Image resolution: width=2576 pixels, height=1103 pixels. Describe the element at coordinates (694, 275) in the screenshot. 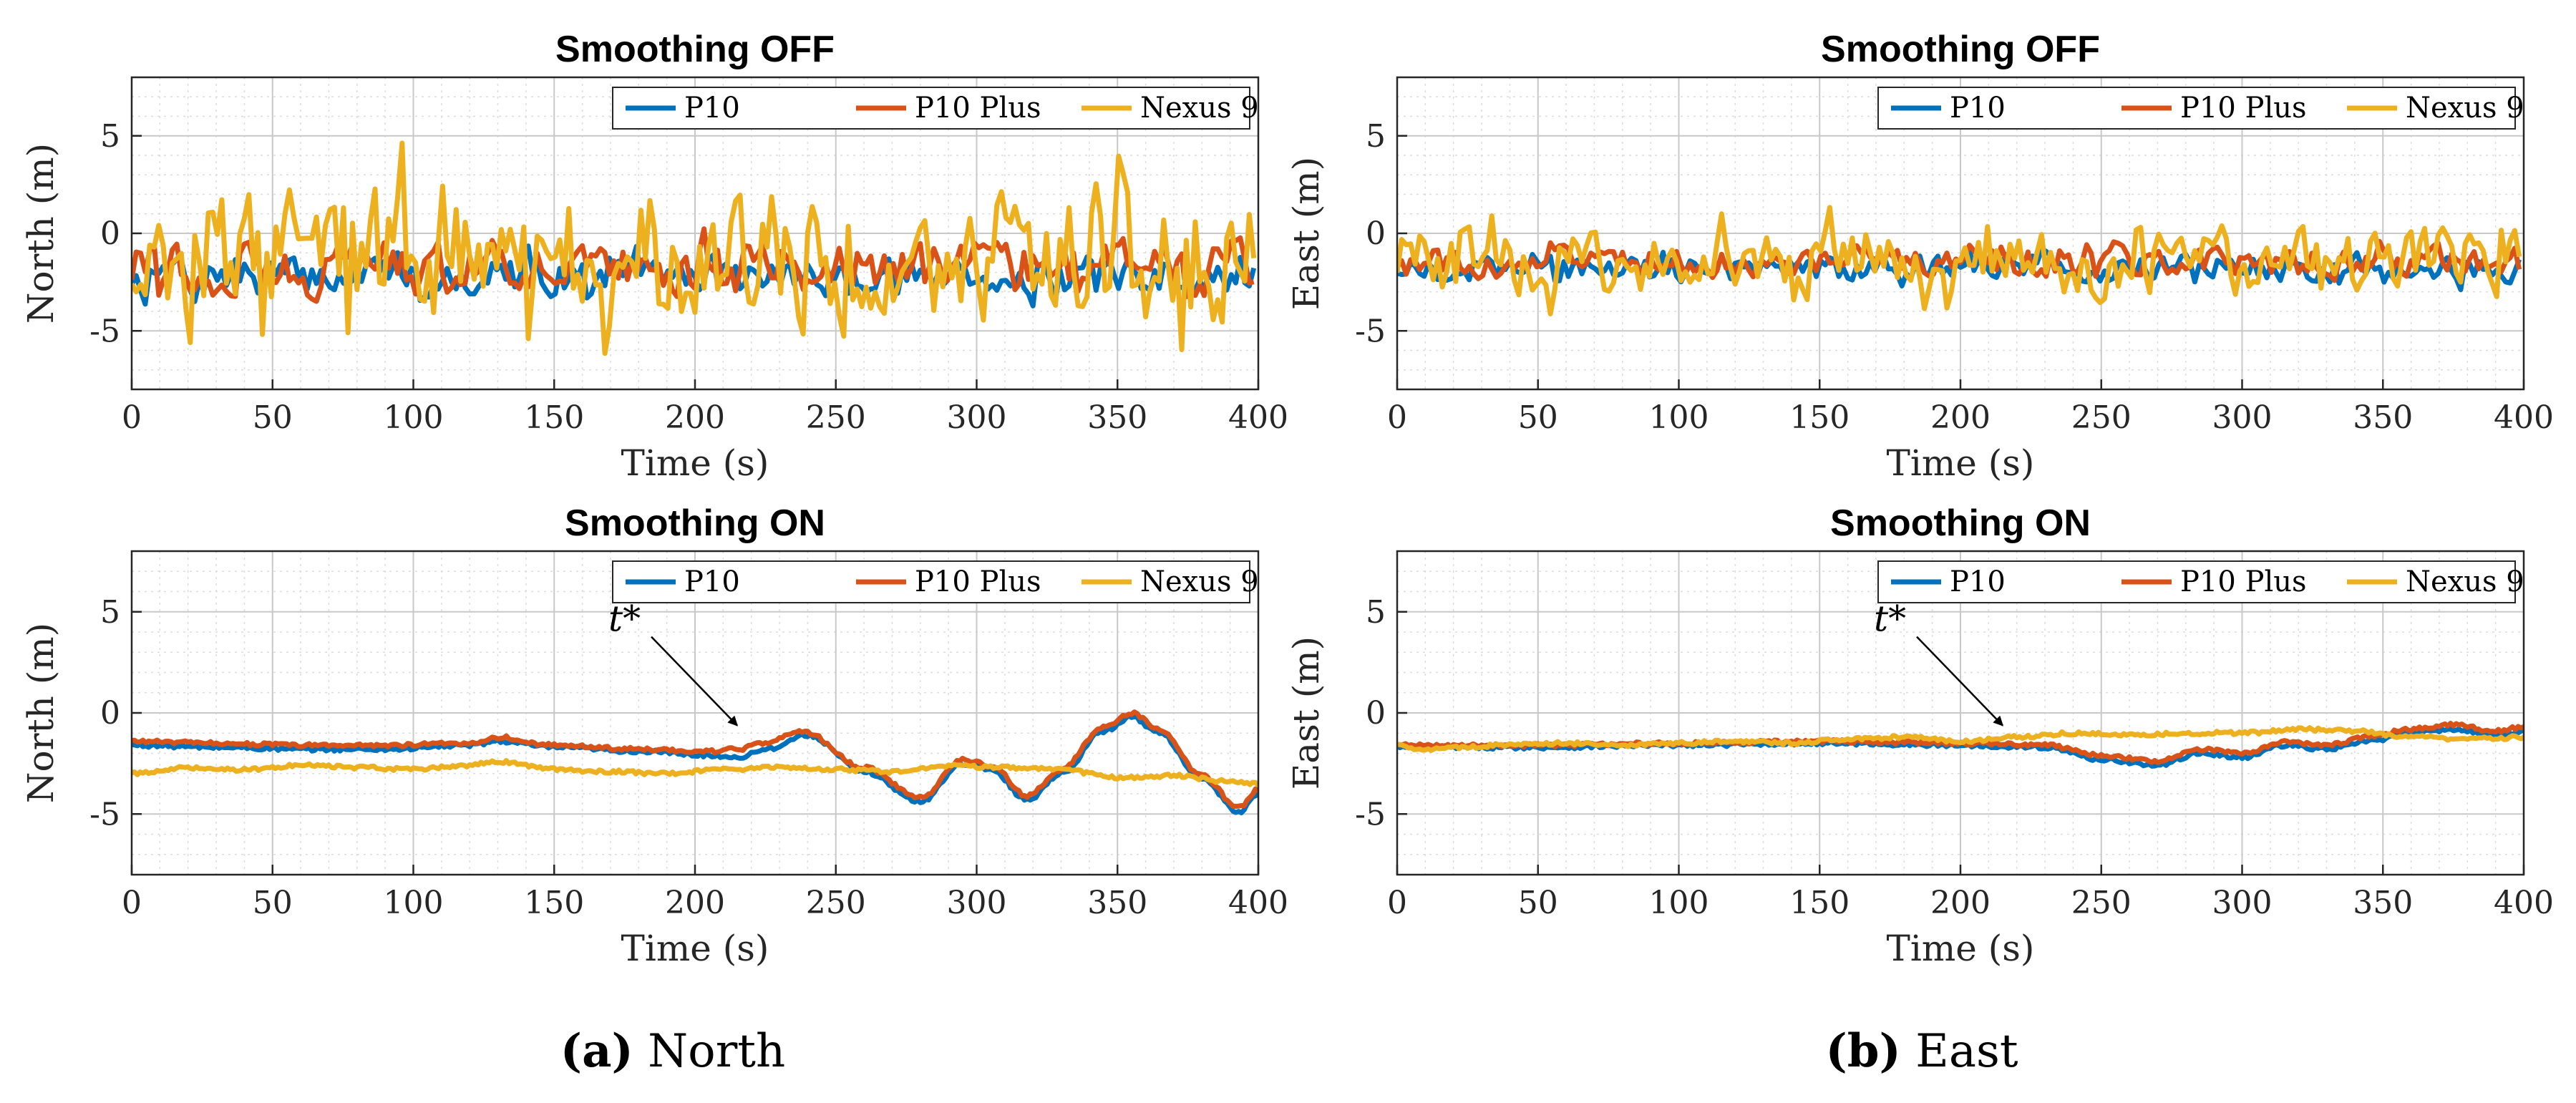

I see `series-line-p10` at that location.